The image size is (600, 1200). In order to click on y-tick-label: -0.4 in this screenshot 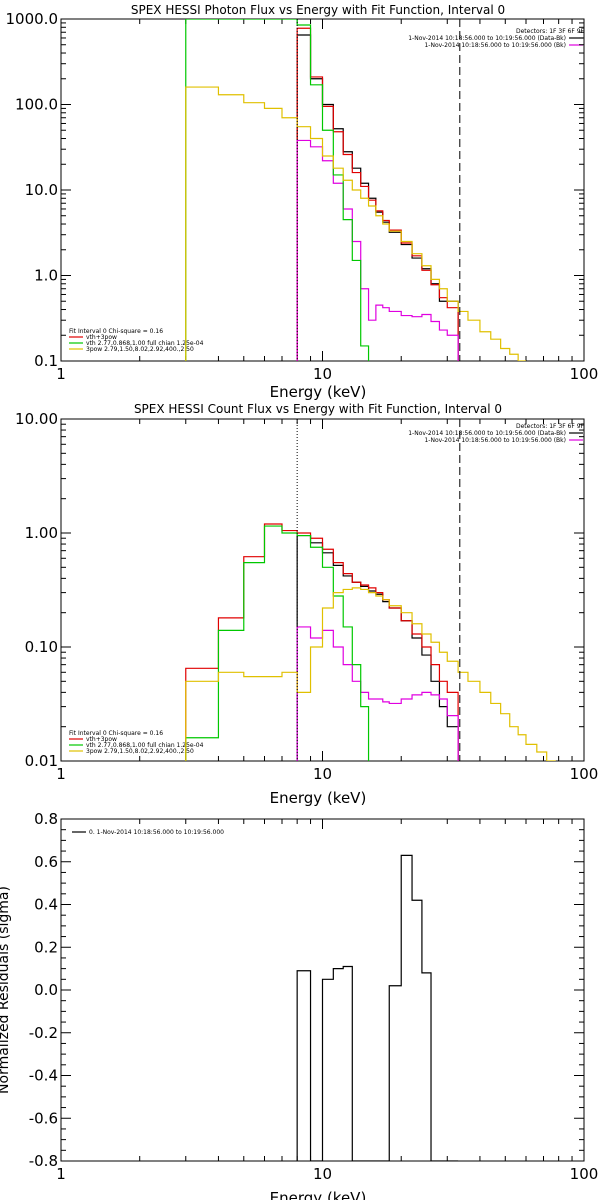, I will do `click(43, 1076)`.